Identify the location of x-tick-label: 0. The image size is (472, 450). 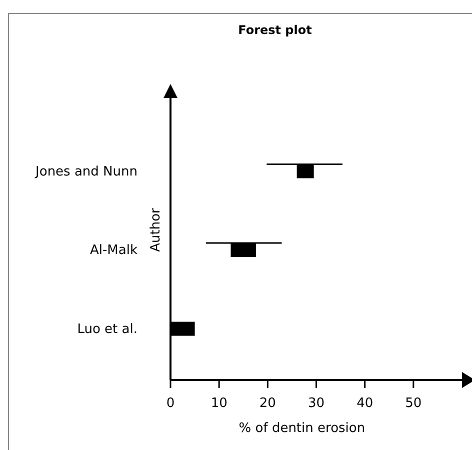
(170, 404).